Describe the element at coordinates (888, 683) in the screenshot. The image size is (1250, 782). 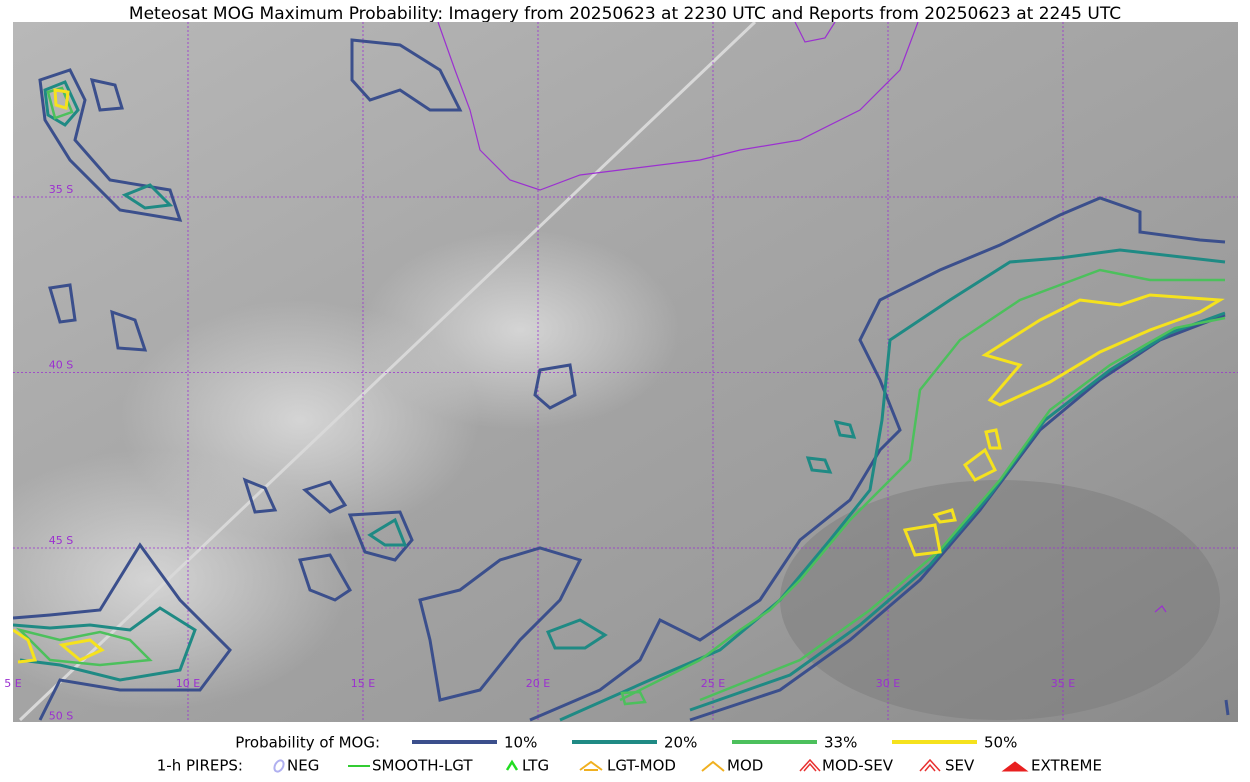
I see `lon-label: 30 E` at that location.